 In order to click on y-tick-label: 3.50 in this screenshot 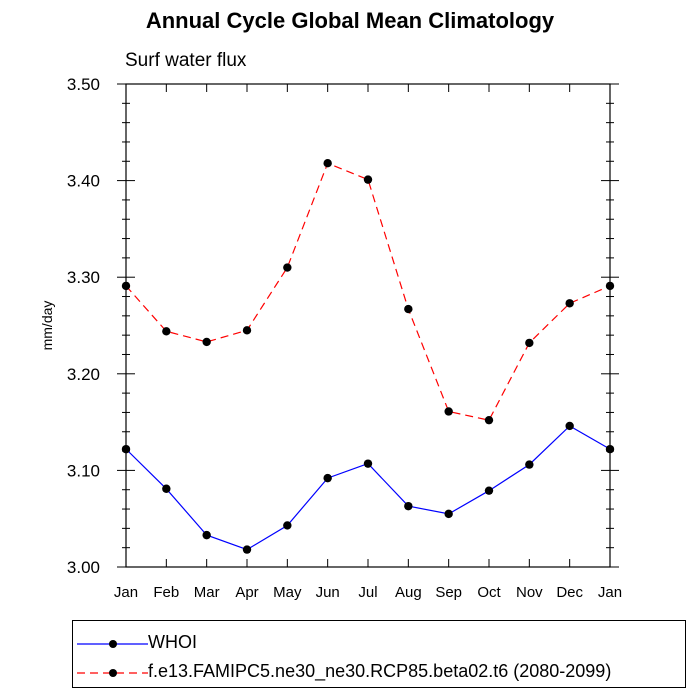, I will do `click(83, 84)`.